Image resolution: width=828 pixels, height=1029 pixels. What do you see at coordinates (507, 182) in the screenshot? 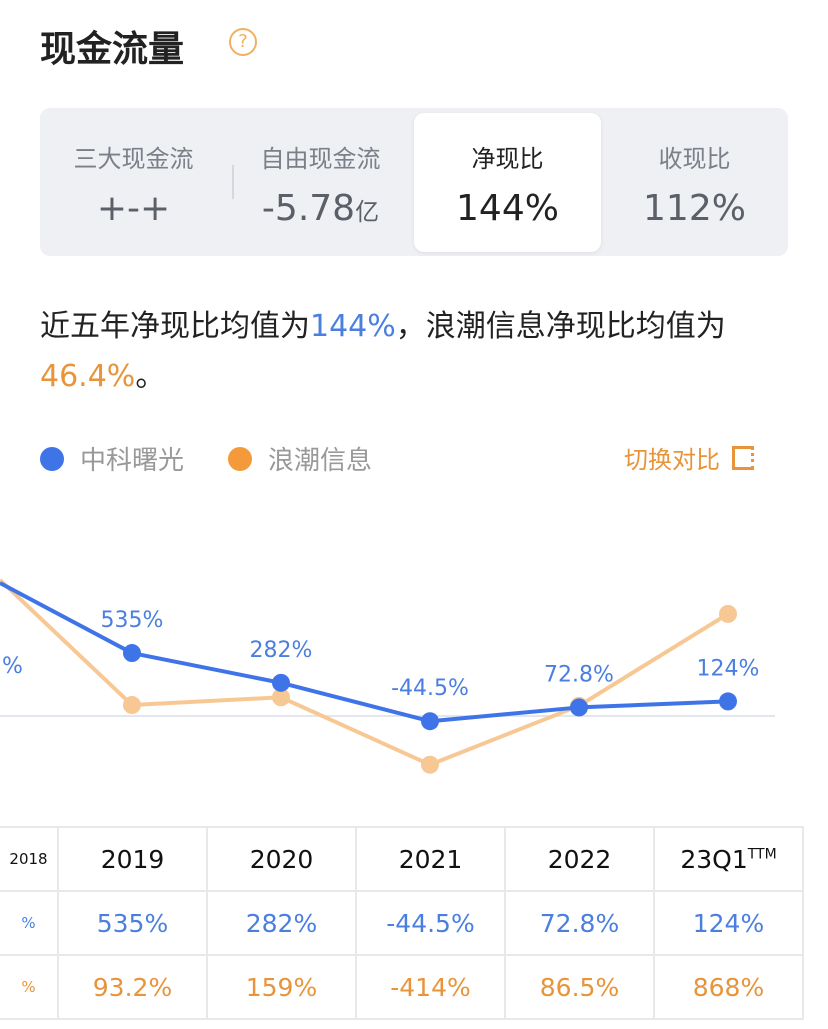
I see `tab-net-cash-ratio: 净现比 144%` at bounding box center [507, 182].